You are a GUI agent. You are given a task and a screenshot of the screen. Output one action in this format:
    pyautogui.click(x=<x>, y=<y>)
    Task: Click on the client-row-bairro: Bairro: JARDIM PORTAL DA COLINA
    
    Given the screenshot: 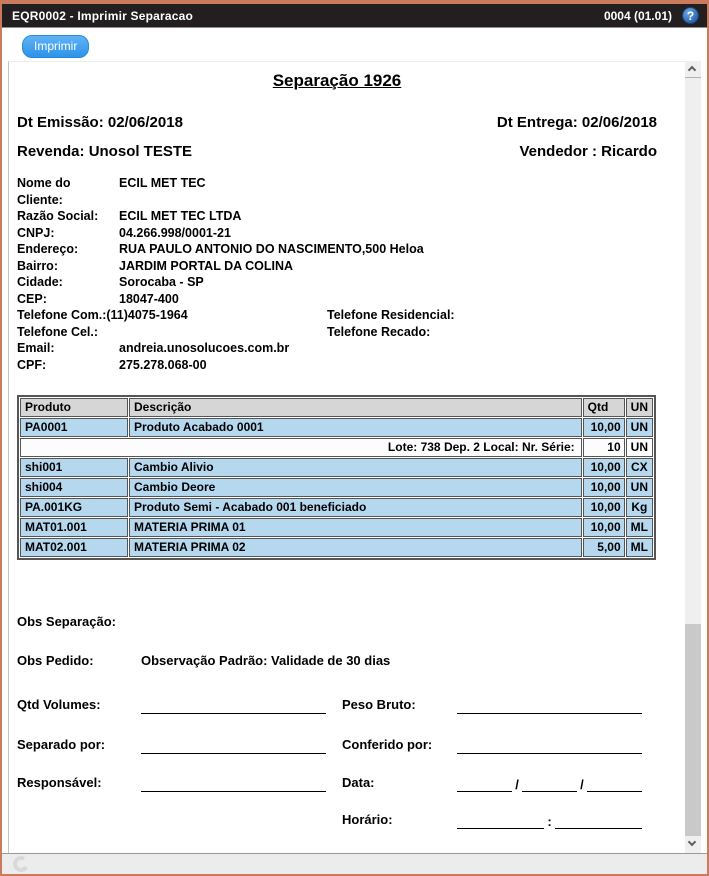 What is the action you would take?
    pyautogui.click(x=337, y=266)
    